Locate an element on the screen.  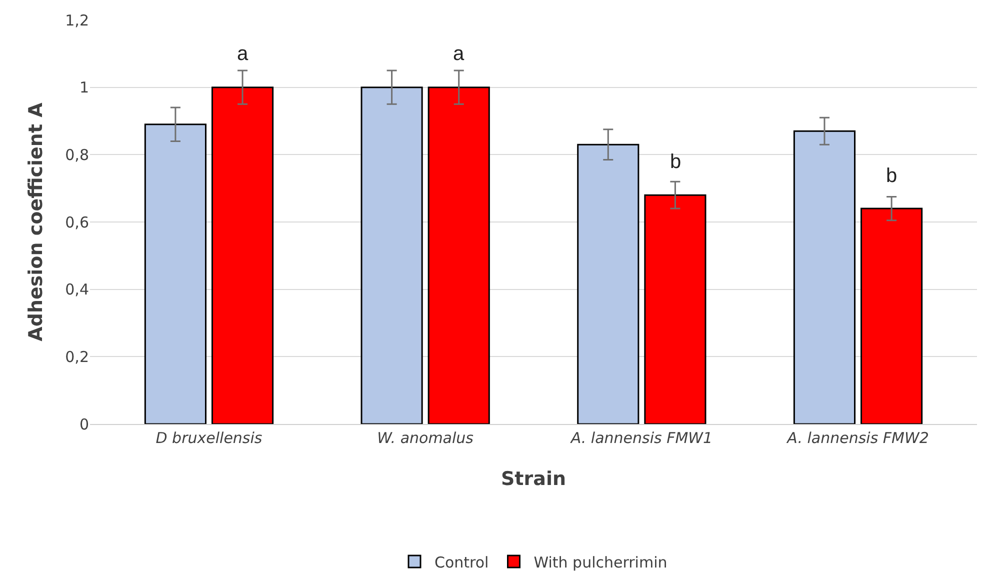
x-tick-label: W. anomalus is located at coordinates (425, 438).